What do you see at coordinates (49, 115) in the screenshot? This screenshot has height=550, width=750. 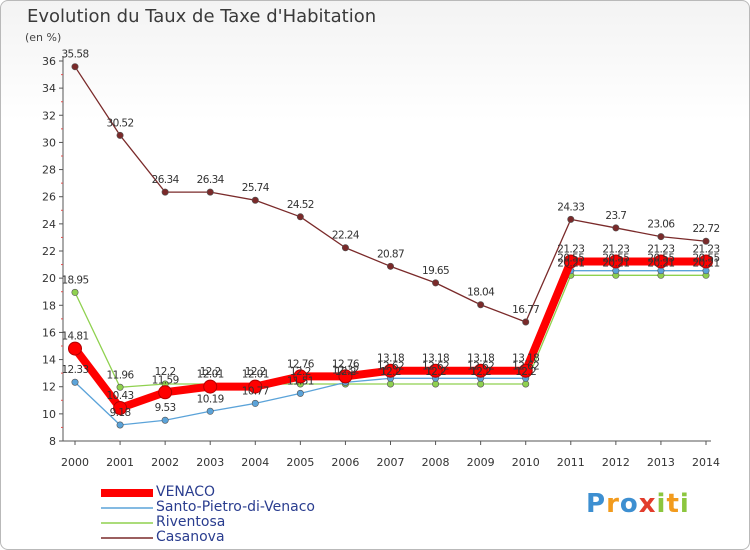 I see `y-tick-label: 32` at bounding box center [49, 115].